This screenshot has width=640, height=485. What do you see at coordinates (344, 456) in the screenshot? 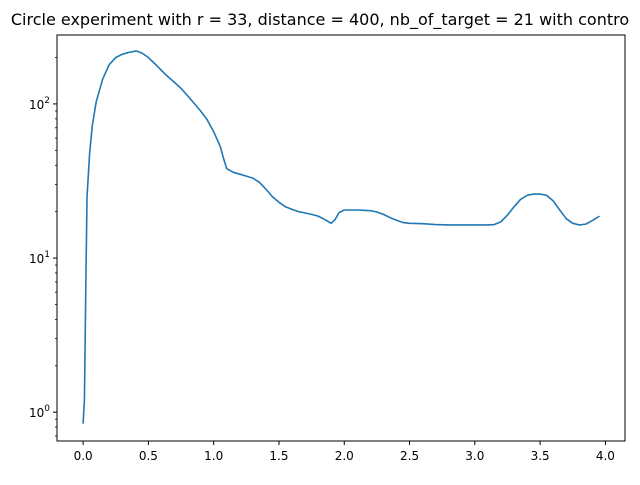
I see `x-tick-label: 2.0` at bounding box center [344, 456].